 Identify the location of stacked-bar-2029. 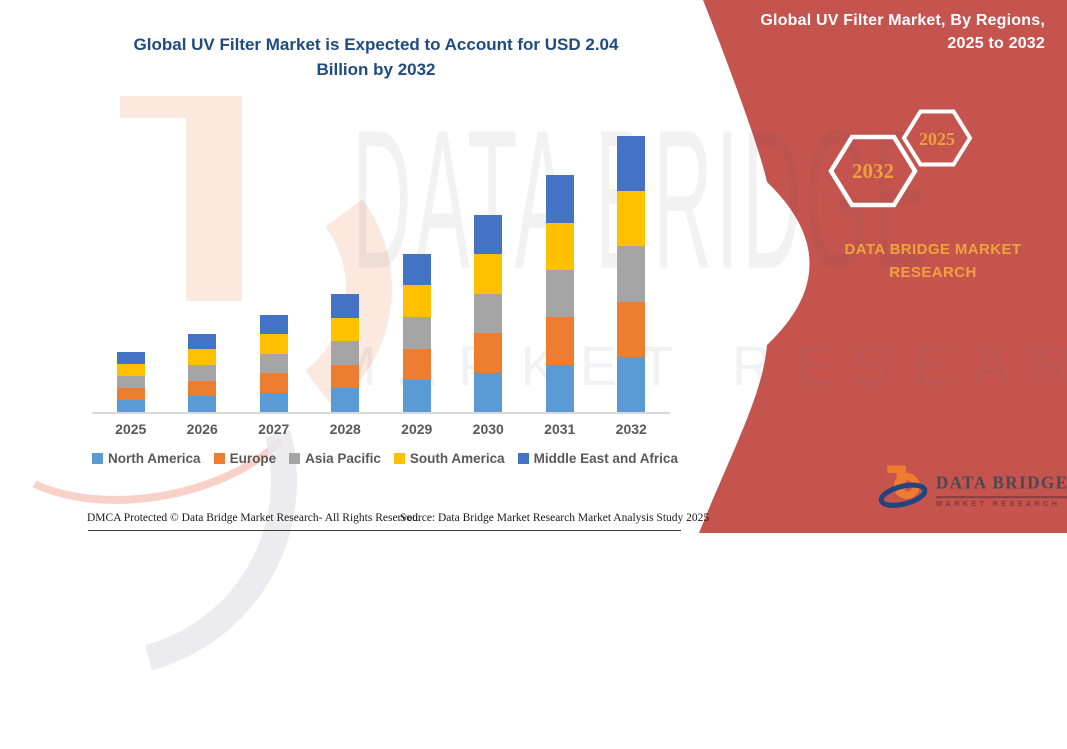
(416, 332).